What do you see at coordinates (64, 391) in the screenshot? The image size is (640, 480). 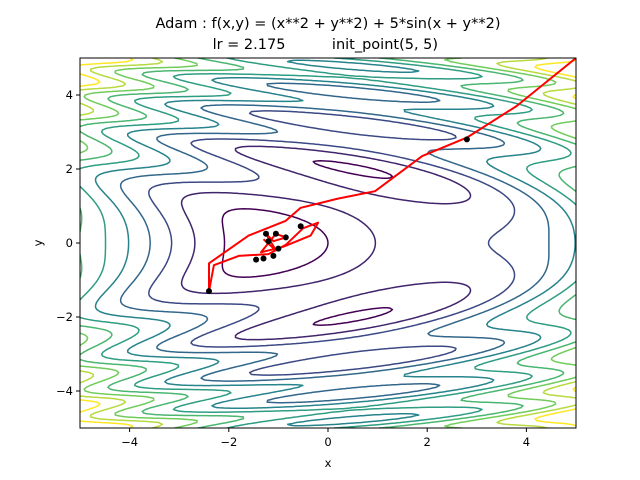 I see `y-tick-label: −4` at bounding box center [64, 391].